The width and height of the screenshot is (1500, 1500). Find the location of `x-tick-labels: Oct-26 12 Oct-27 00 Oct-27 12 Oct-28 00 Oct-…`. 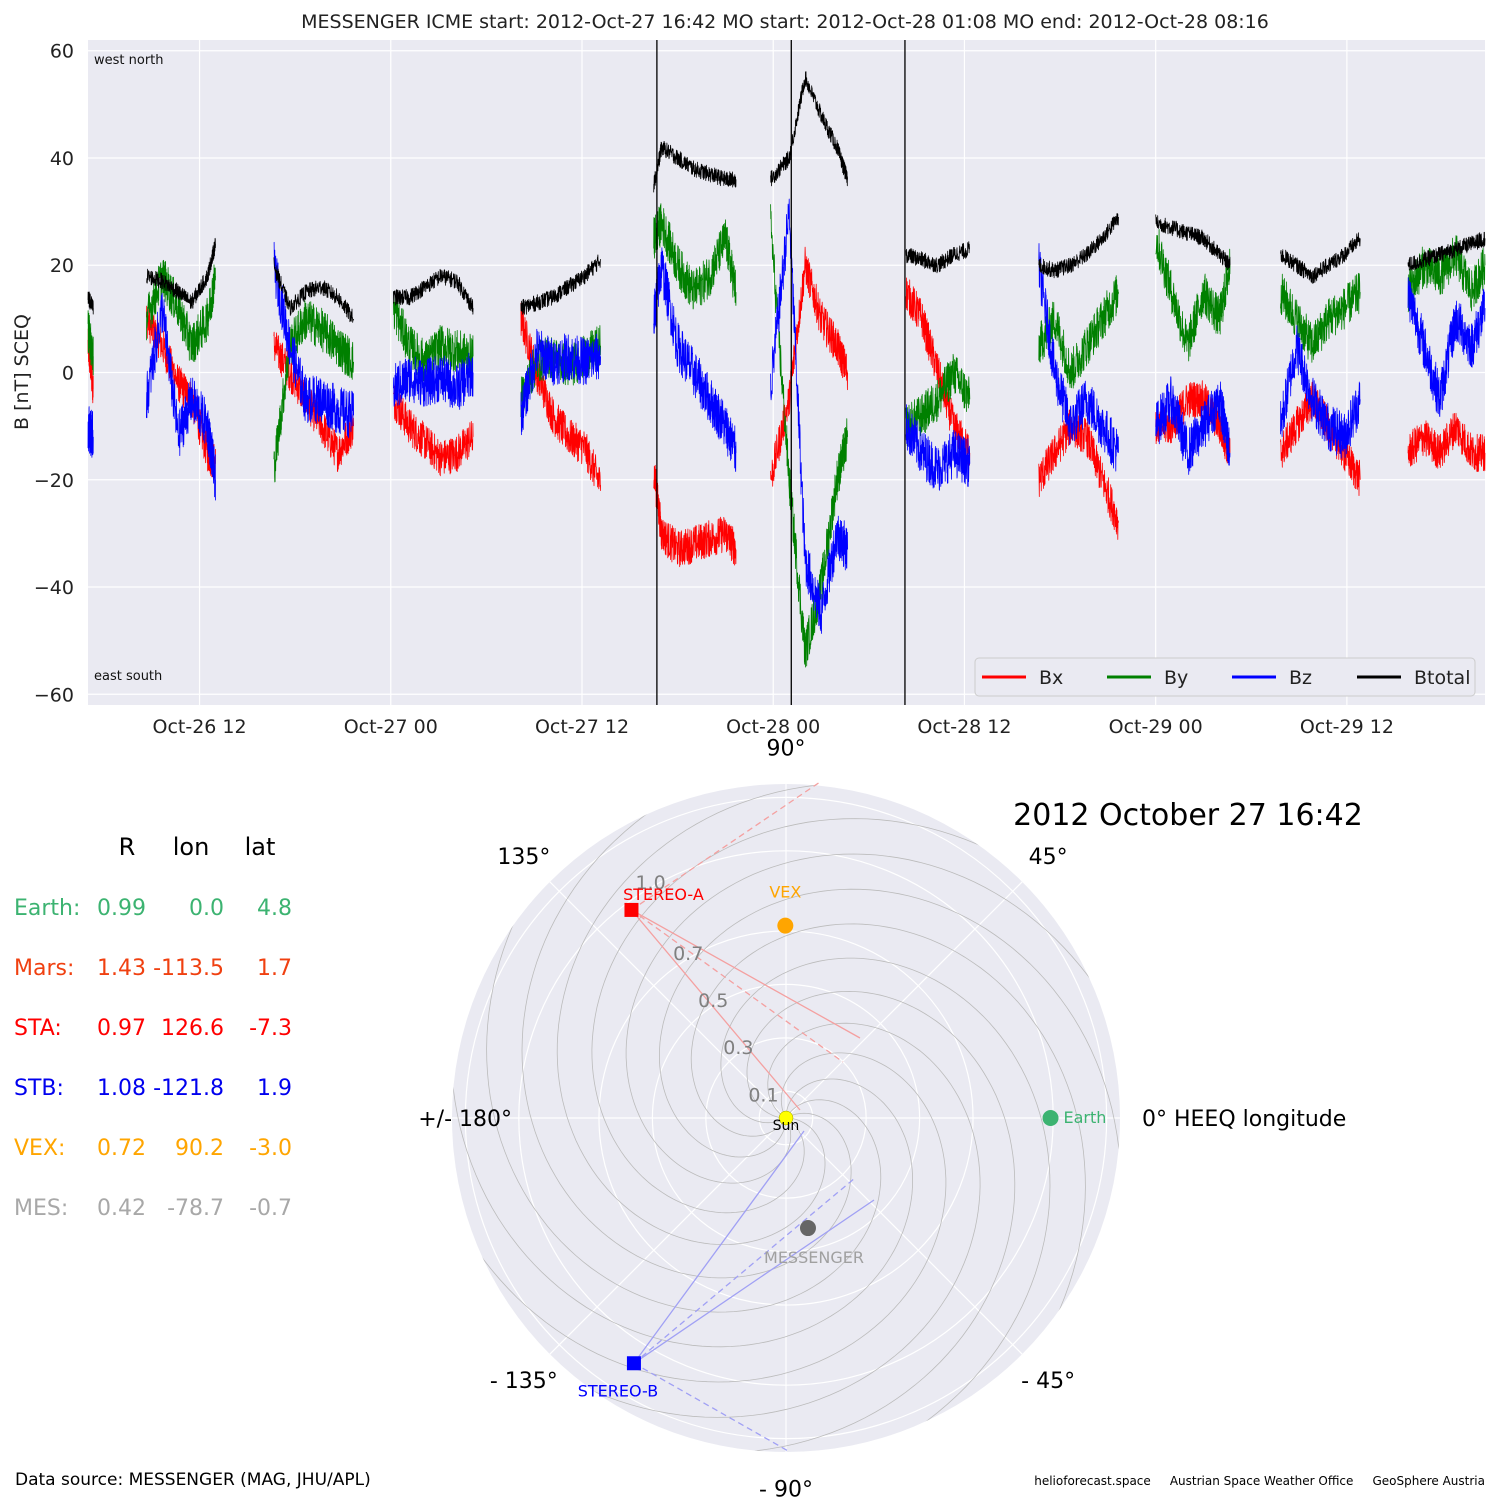

x-tick-labels: Oct-26 12 Oct-27 00 Oct-27 12 Oct-28 00 Oct-… is located at coordinates (772, 727).